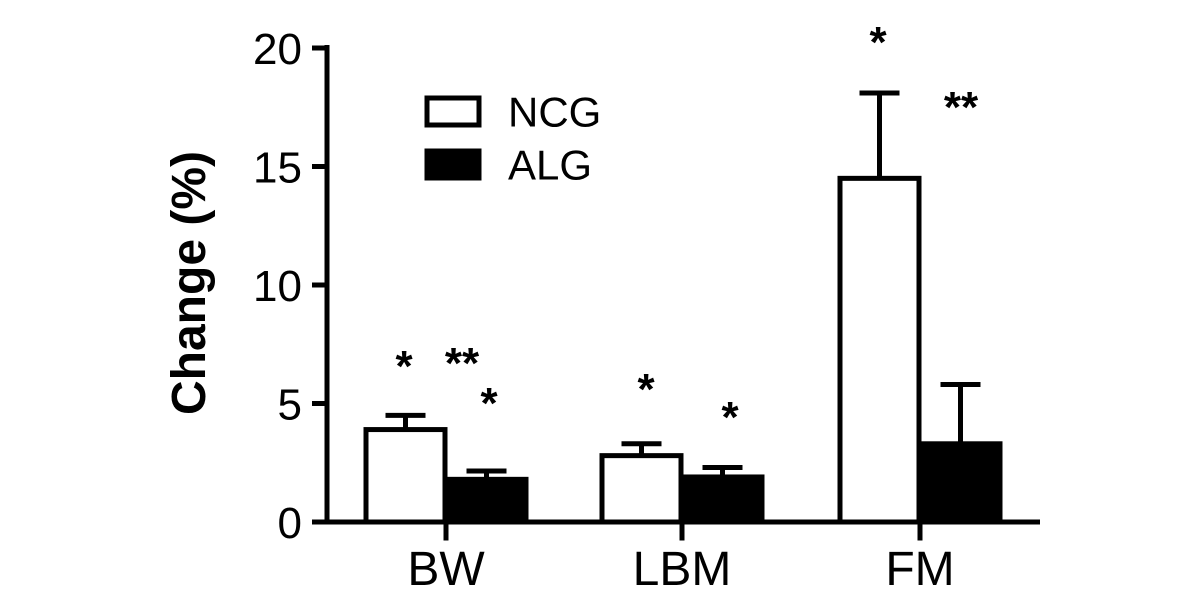 This screenshot has width=1200, height=600. What do you see at coordinates (641, 489) in the screenshot?
I see `bar-LBM-NCG` at bounding box center [641, 489].